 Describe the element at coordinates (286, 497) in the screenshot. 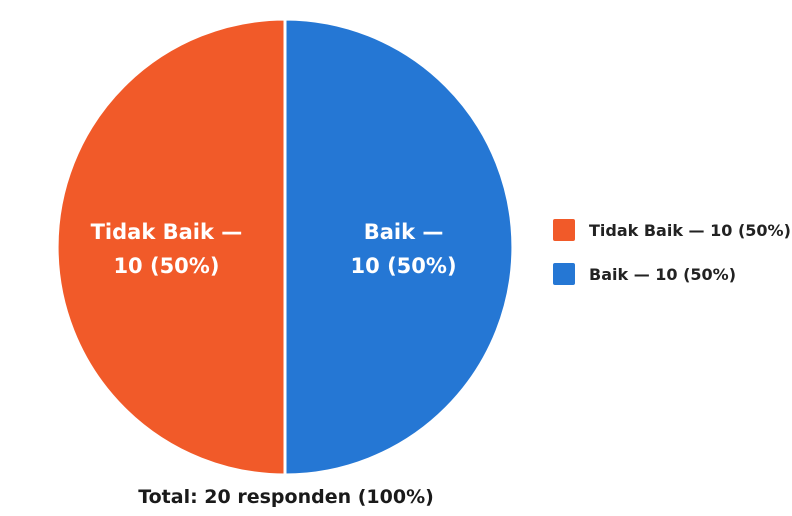

I see `chart-total-caption: Total: 20 responden (100%)` at that location.